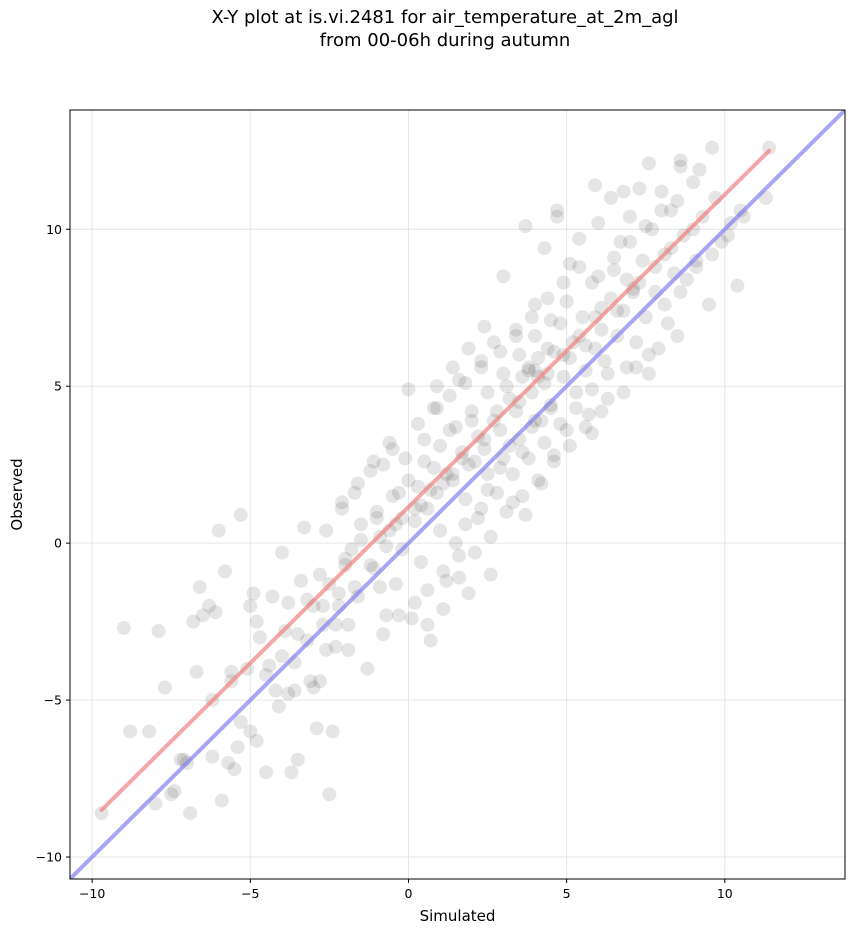  I want to click on y-tick-label: 5, so click(58, 386).